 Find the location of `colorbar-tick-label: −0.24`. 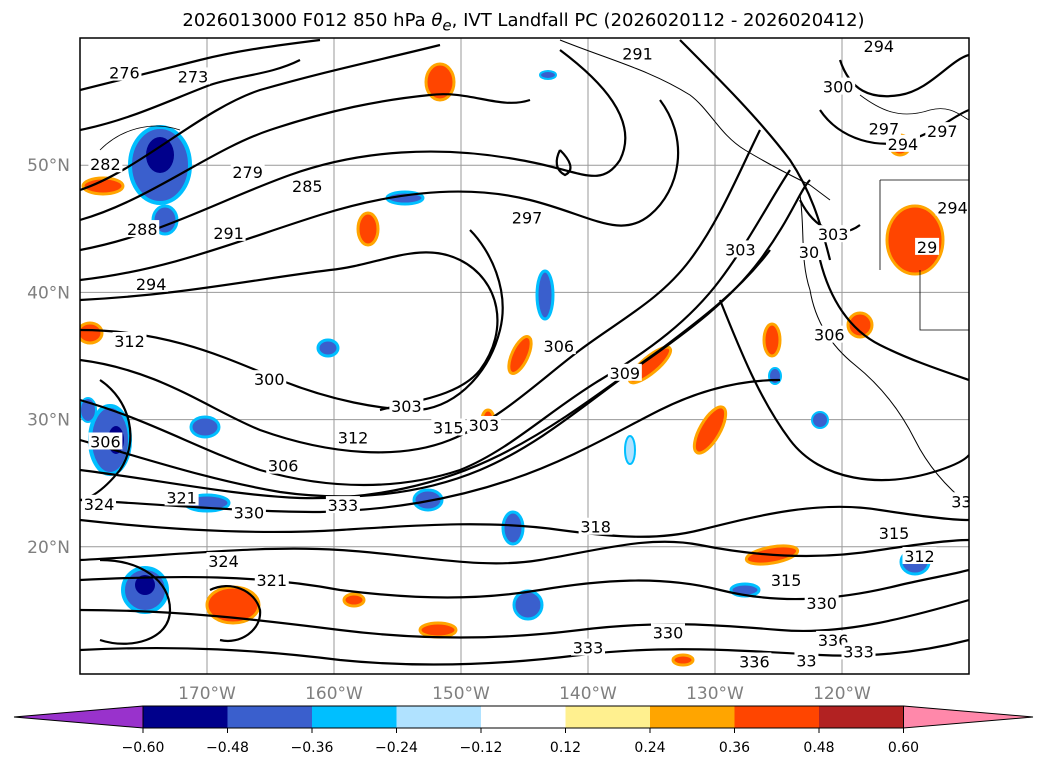

colorbar-tick-label: −0.24 is located at coordinates (396, 748).